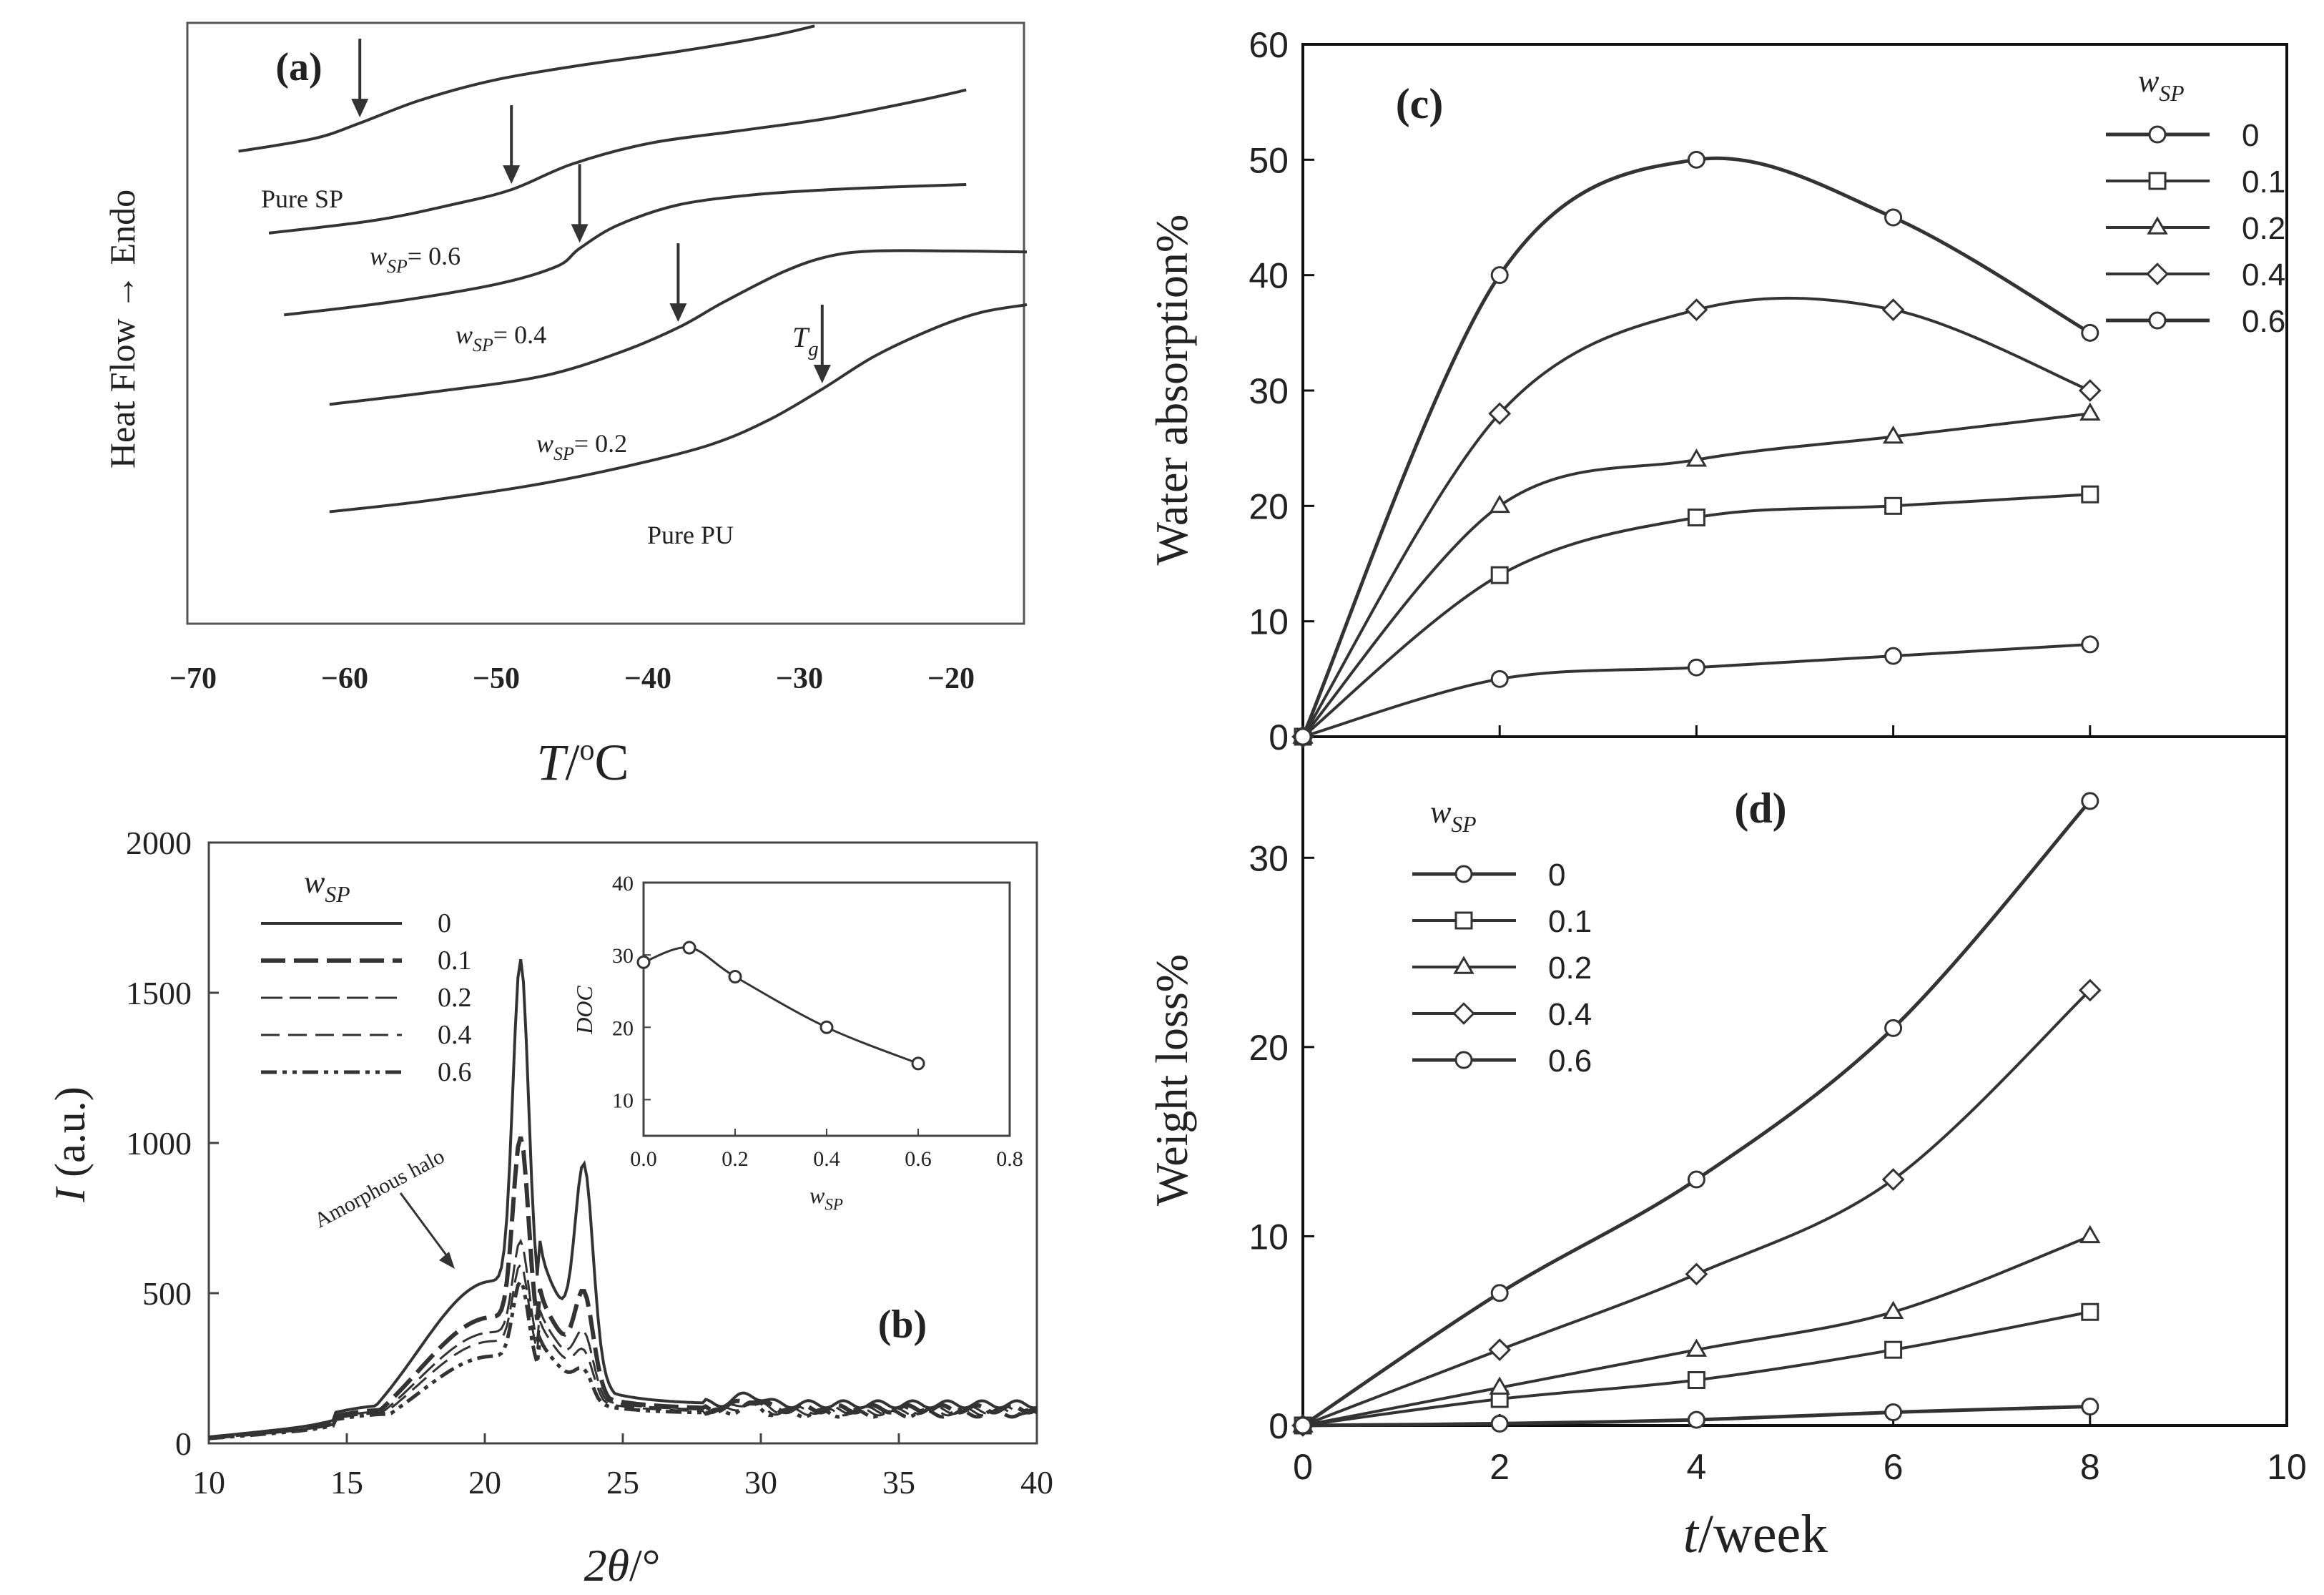  Describe the element at coordinates (298, 67) in the screenshot. I see `panel-label: (a)` at that location.